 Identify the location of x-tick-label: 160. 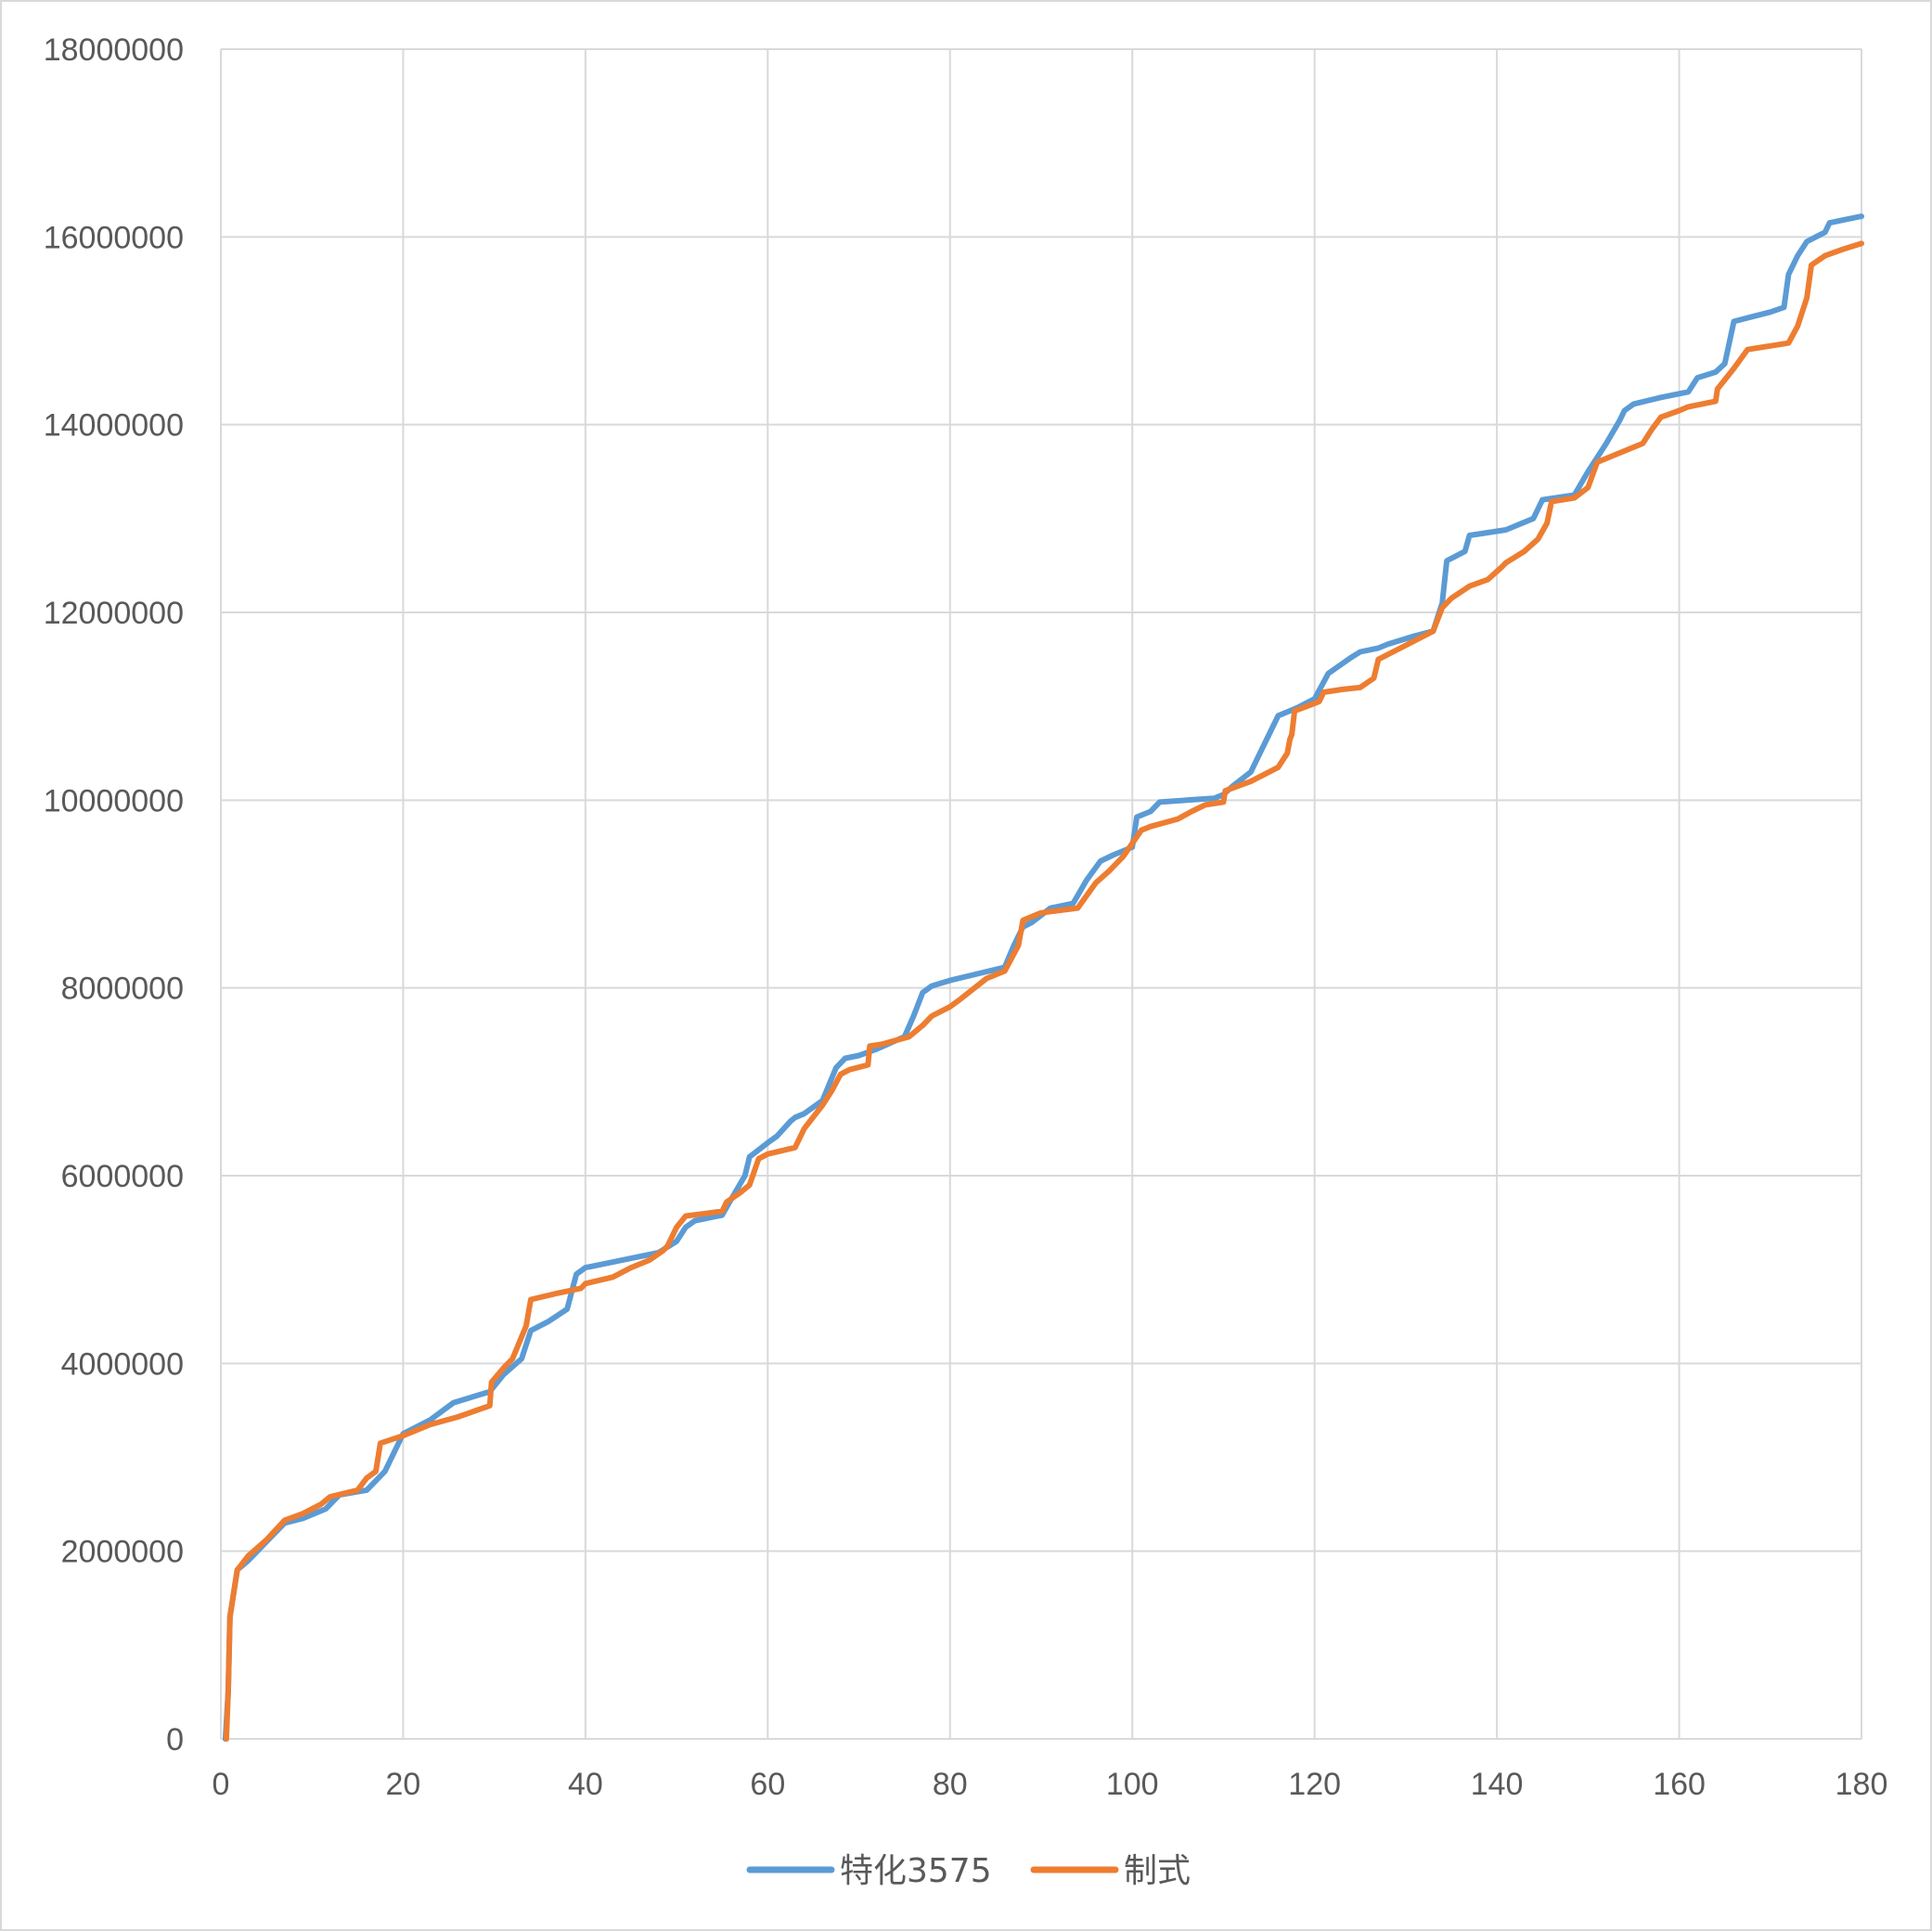
(1679, 1784).